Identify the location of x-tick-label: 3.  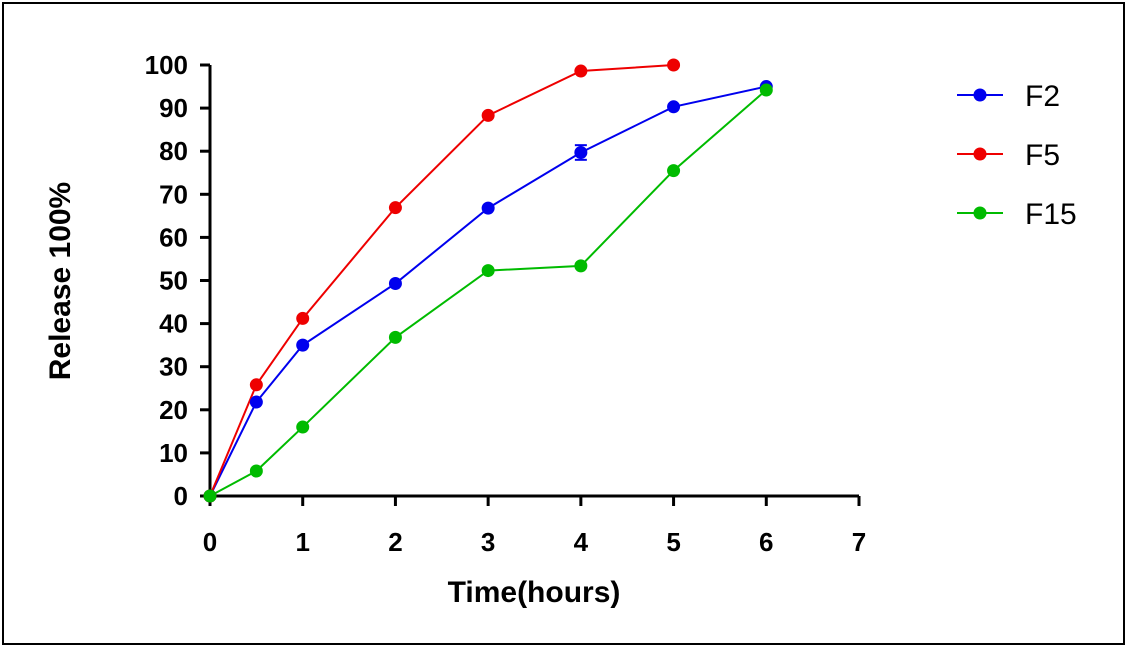
(488, 542).